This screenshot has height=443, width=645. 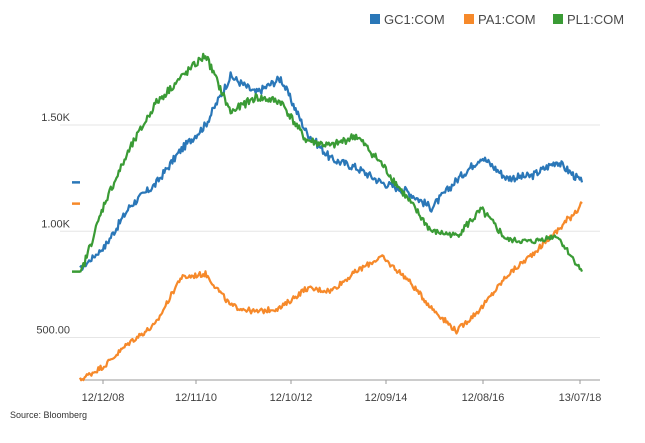 What do you see at coordinates (469, 19) in the screenshot?
I see `legend-swatch-pa1` at bounding box center [469, 19].